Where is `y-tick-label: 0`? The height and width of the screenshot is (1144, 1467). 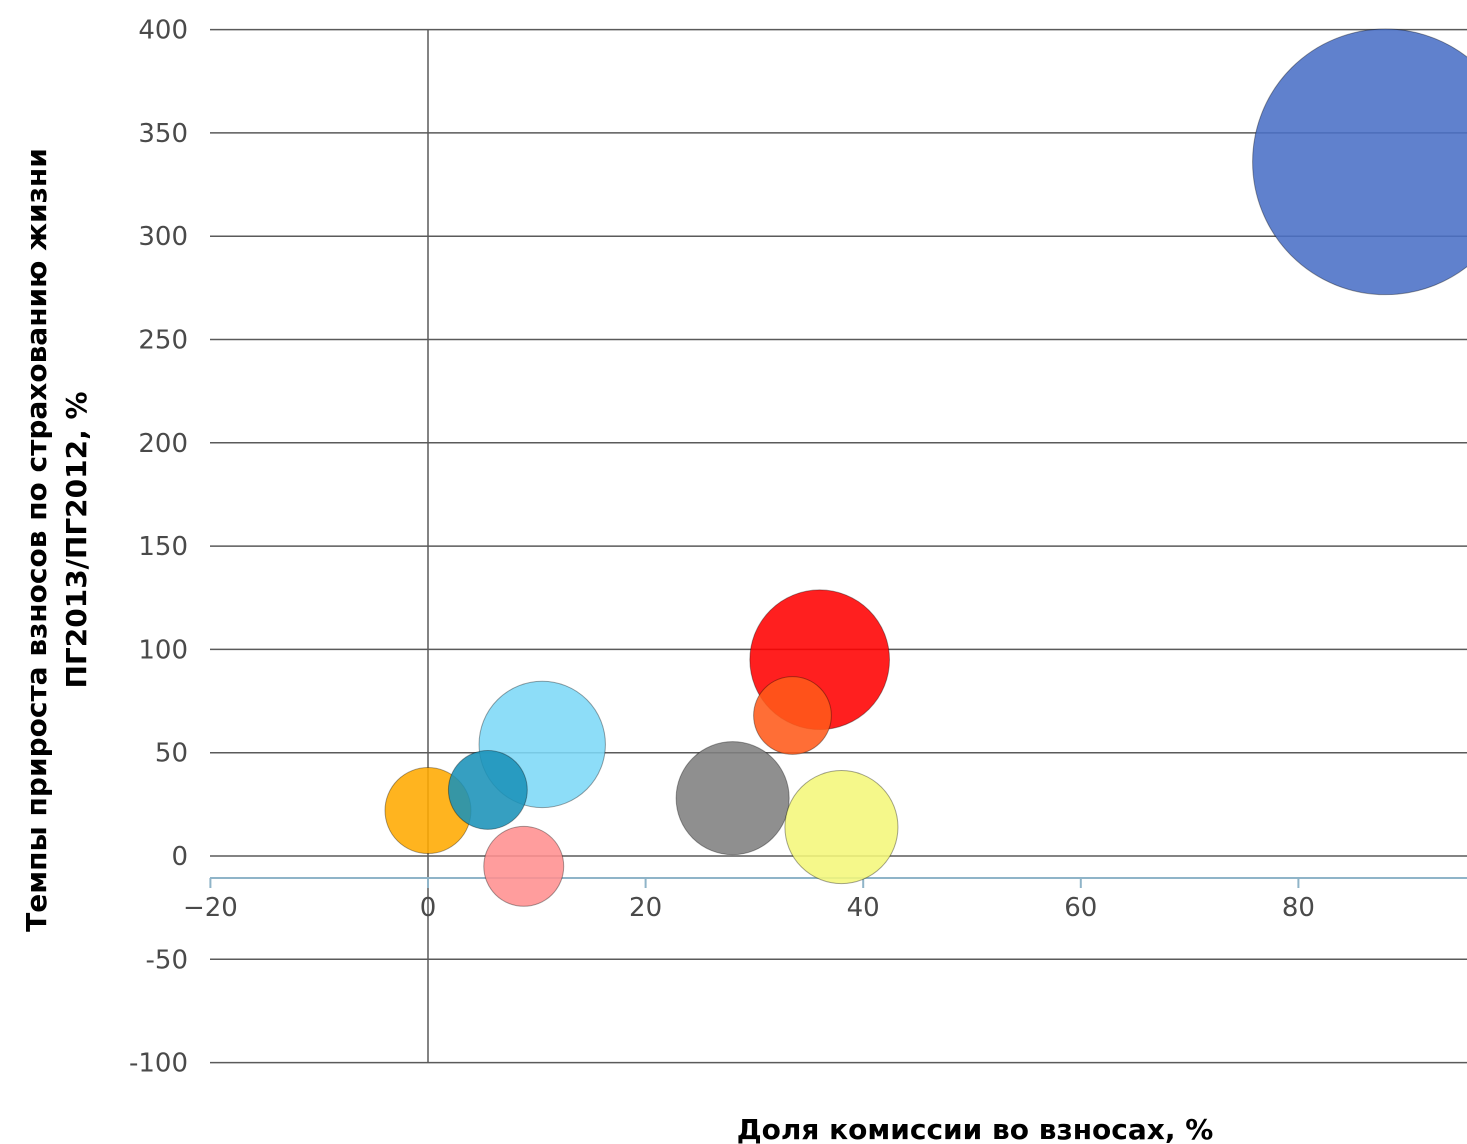 y-tick-label: 0 is located at coordinates (179, 857).